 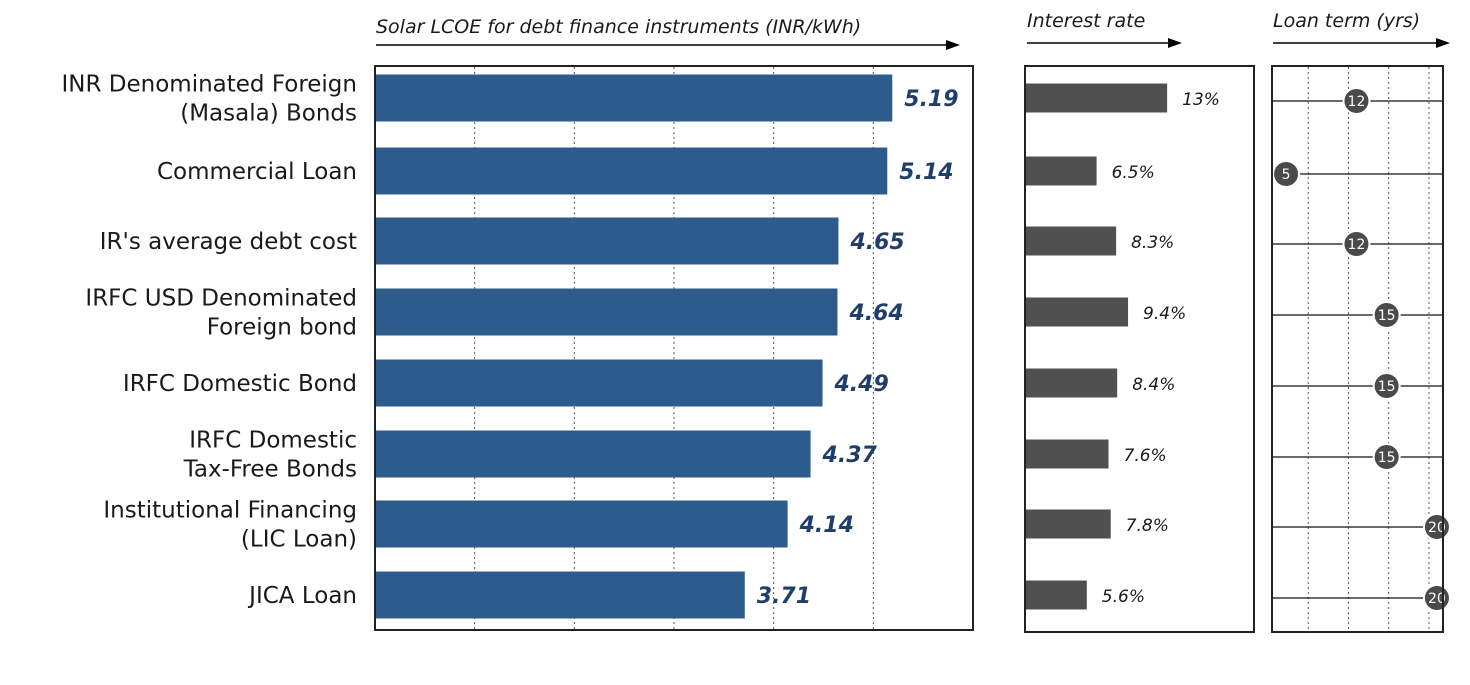 I want to click on category-label: Foreign bond, so click(x=282, y=328).